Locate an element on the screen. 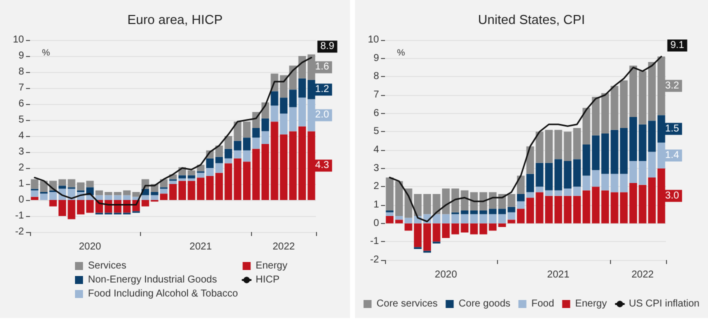 Image resolution: width=708 pixels, height=335 pixels. data-label: 3.0 is located at coordinates (672, 196).